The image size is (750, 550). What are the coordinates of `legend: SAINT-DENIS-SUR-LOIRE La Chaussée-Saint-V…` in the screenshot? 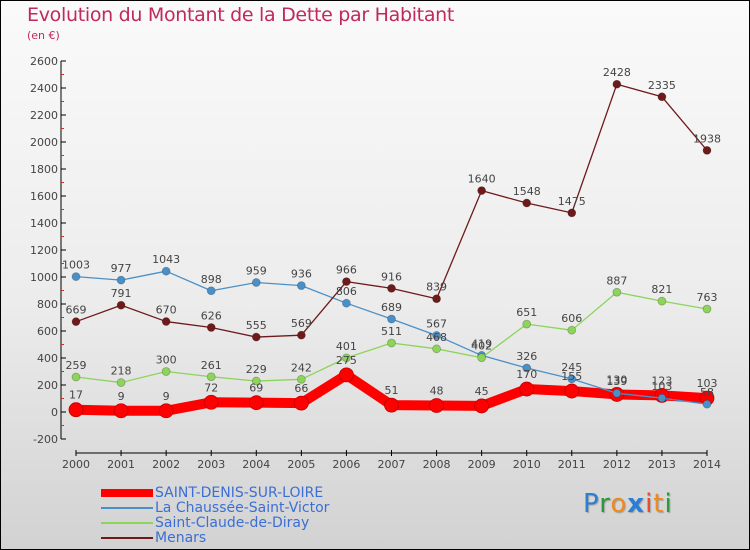 It's located at (215, 515).